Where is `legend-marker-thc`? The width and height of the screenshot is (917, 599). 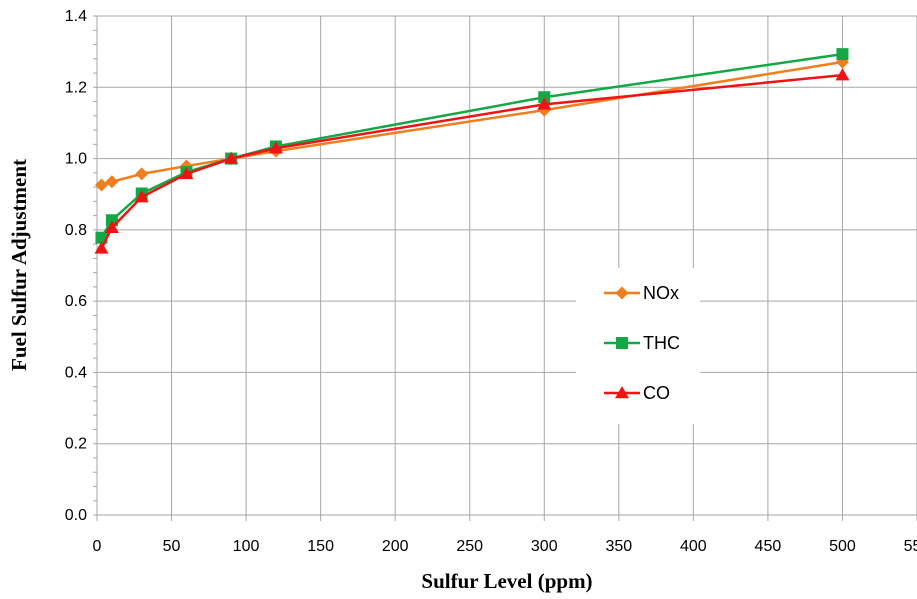 legend-marker-thc is located at coordinates (622, 343).